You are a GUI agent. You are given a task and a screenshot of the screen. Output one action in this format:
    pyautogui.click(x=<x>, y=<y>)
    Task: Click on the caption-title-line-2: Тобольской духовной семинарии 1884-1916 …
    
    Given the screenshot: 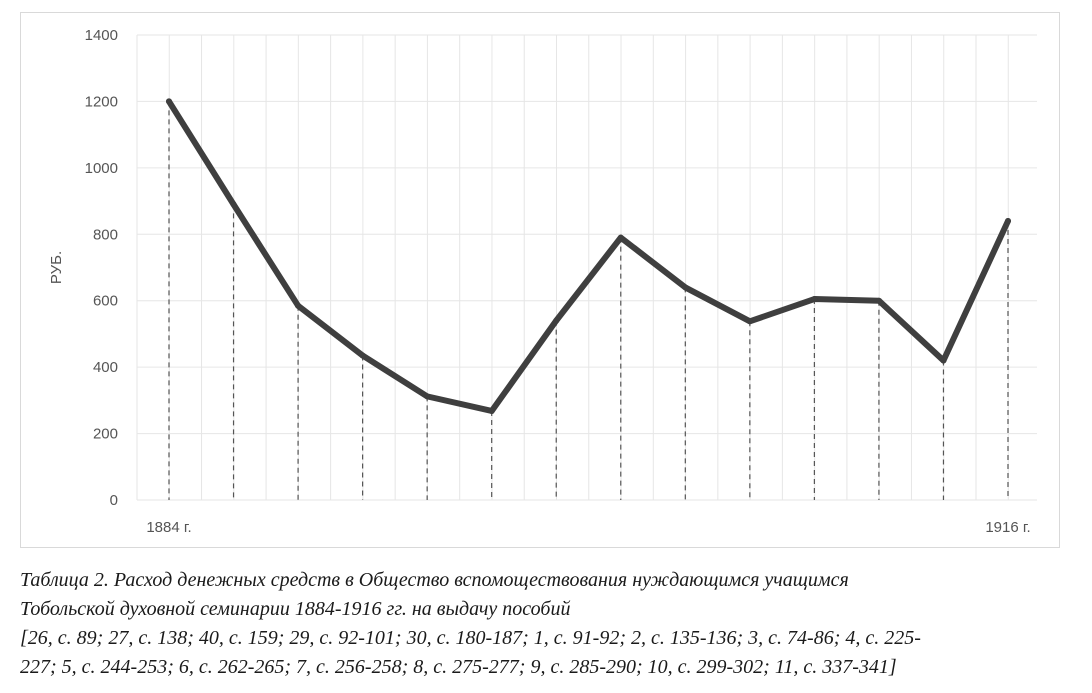 What is the action you would take?
    pyautogui.click(x=295, y=609)
    